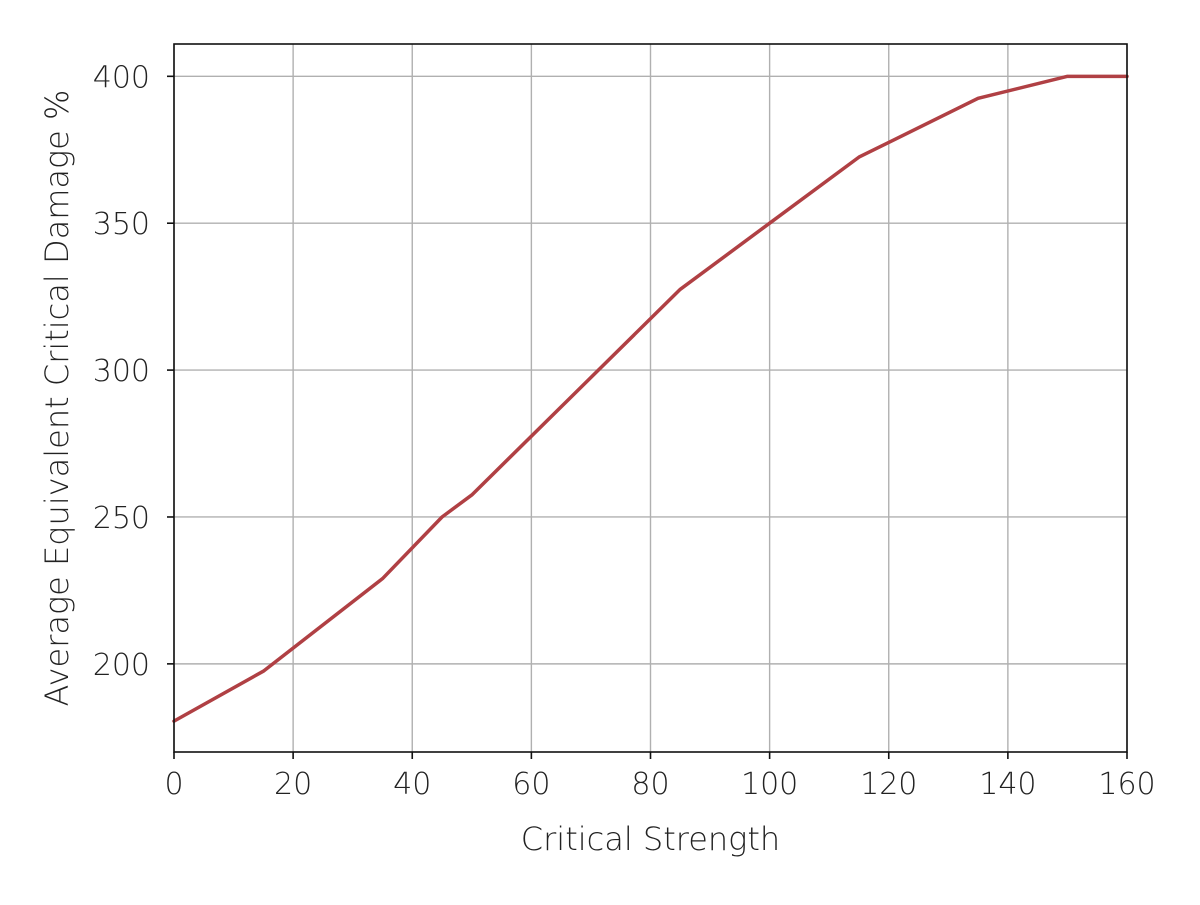 The image size is (1200, 905). What do you see at coordinates (769, 784) in the screenshot?
I see `x-tick-label: 100` at bounding box center [769, 784].